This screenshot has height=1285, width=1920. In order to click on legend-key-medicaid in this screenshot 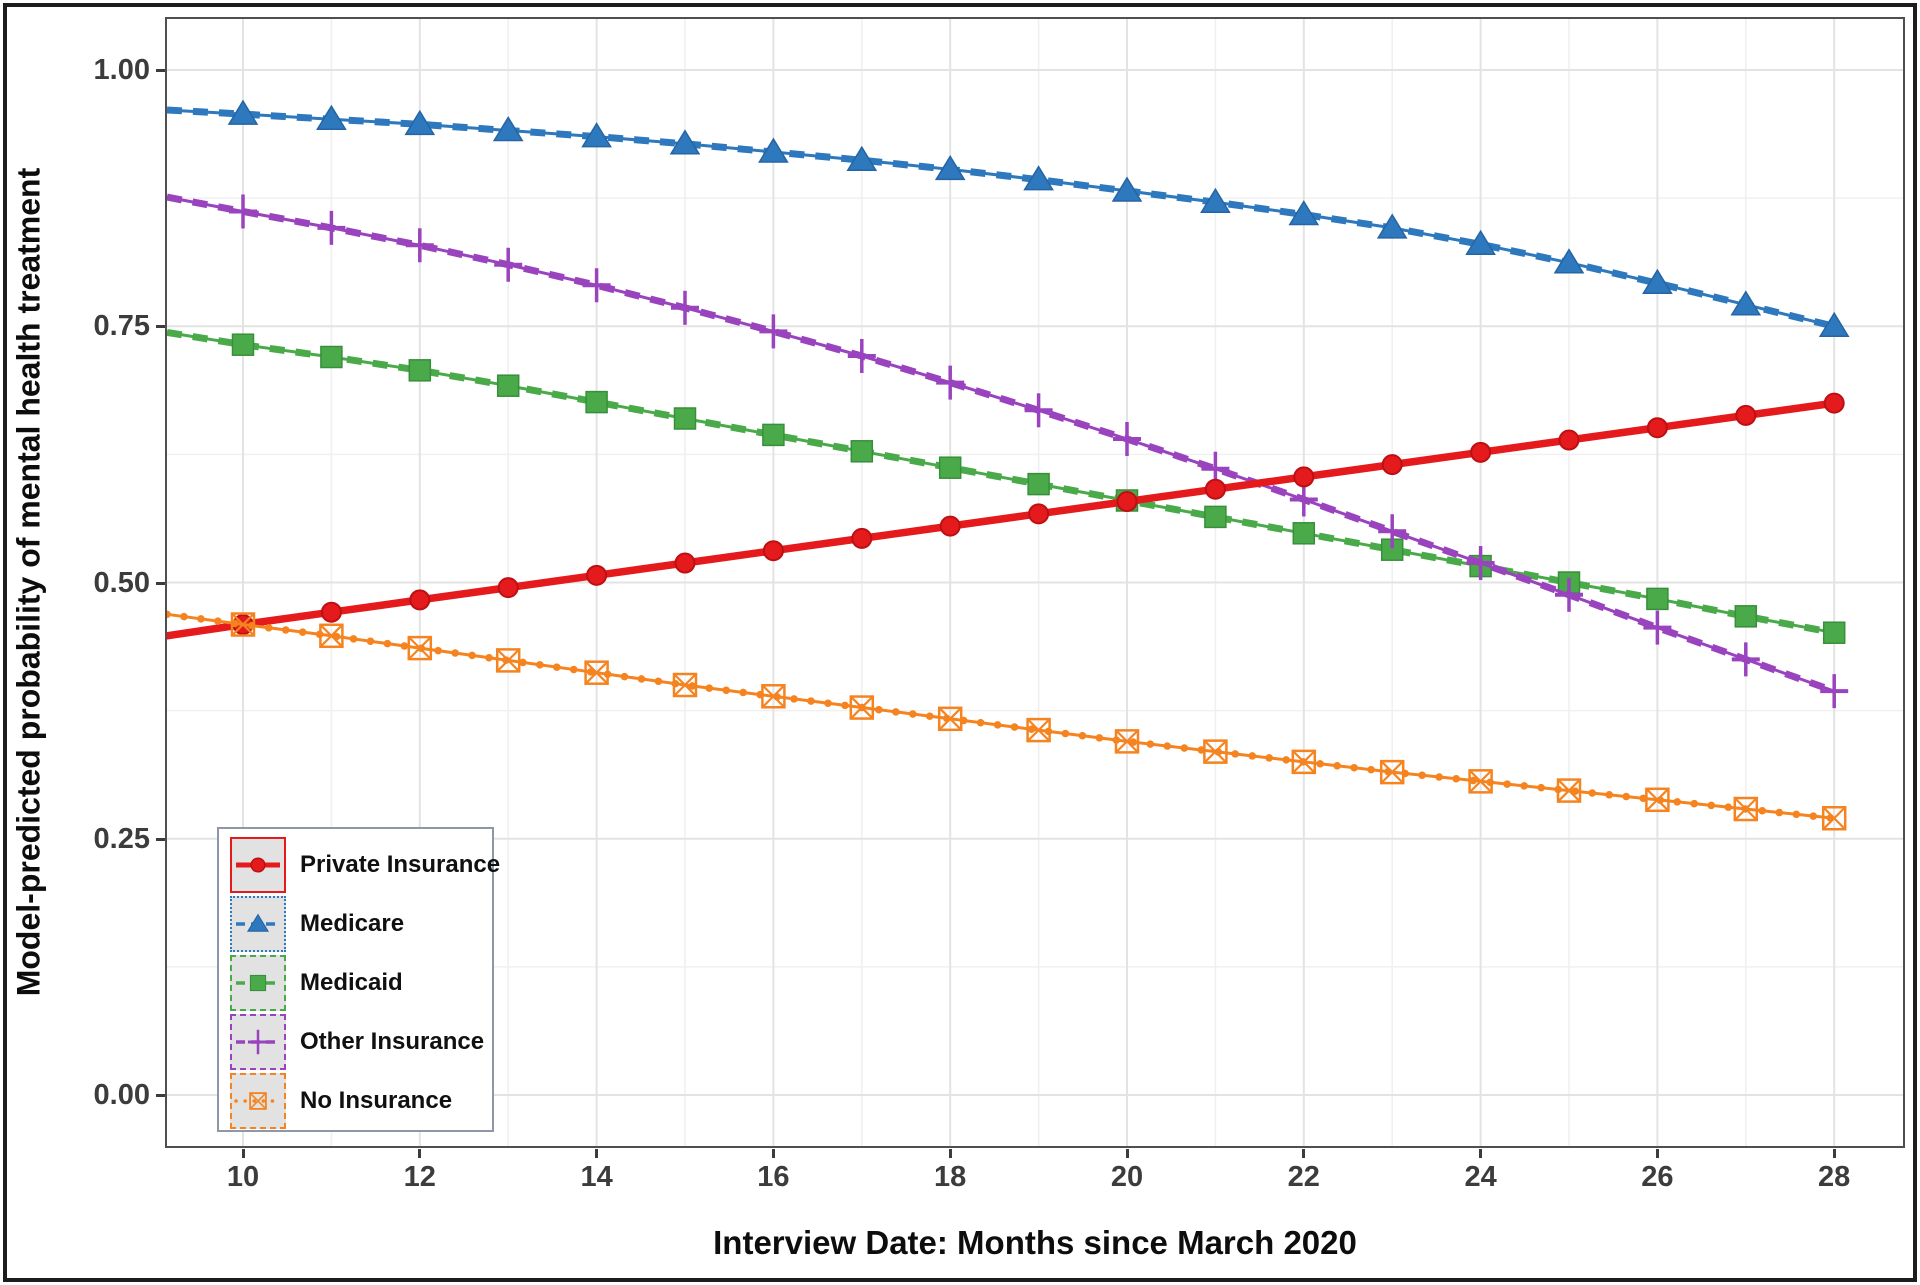, I will do `click(258, 983)`.